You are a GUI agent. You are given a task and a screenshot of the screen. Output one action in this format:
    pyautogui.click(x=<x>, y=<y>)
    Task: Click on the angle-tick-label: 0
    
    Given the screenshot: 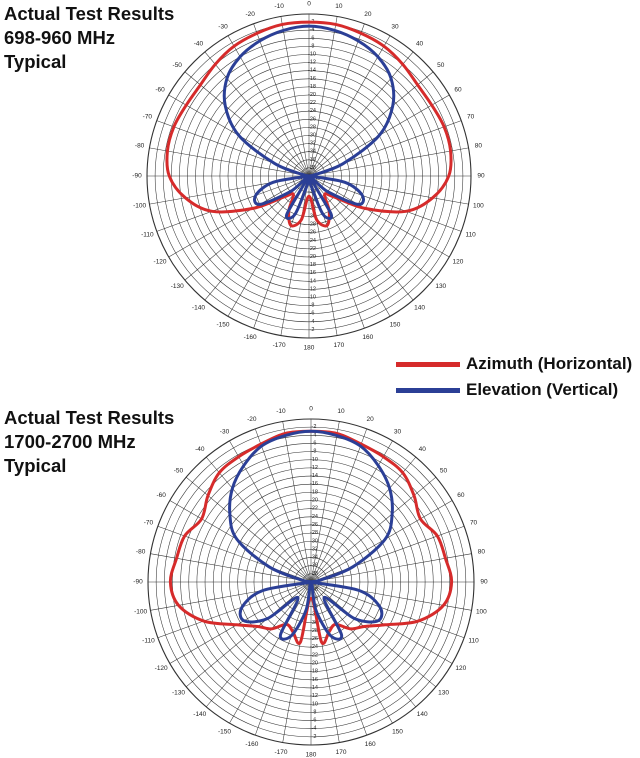 What is the action you would take?
    pyautogui.click(x=309, y=4)
    